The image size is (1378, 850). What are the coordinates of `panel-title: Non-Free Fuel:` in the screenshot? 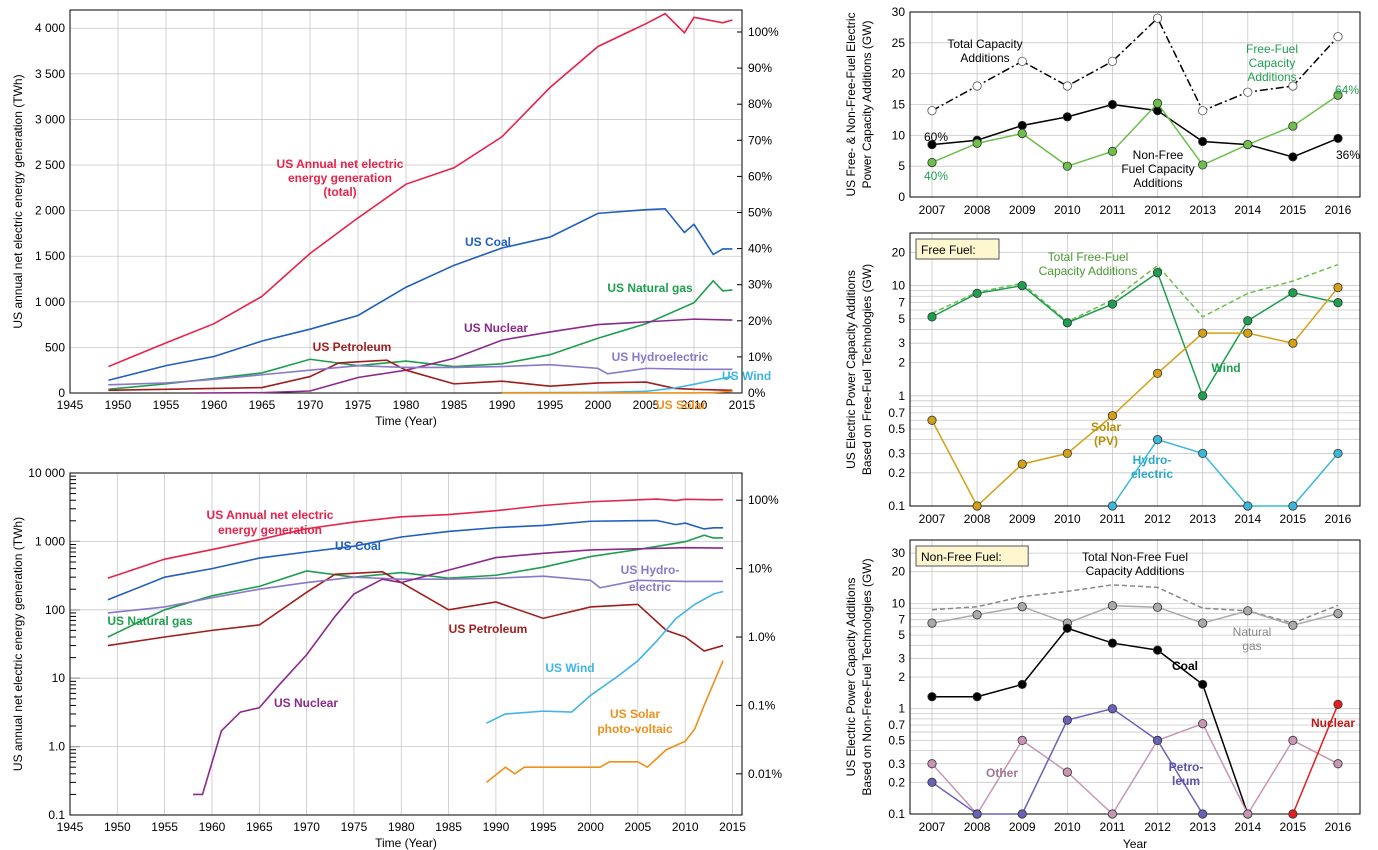 It's located at (961, 557).